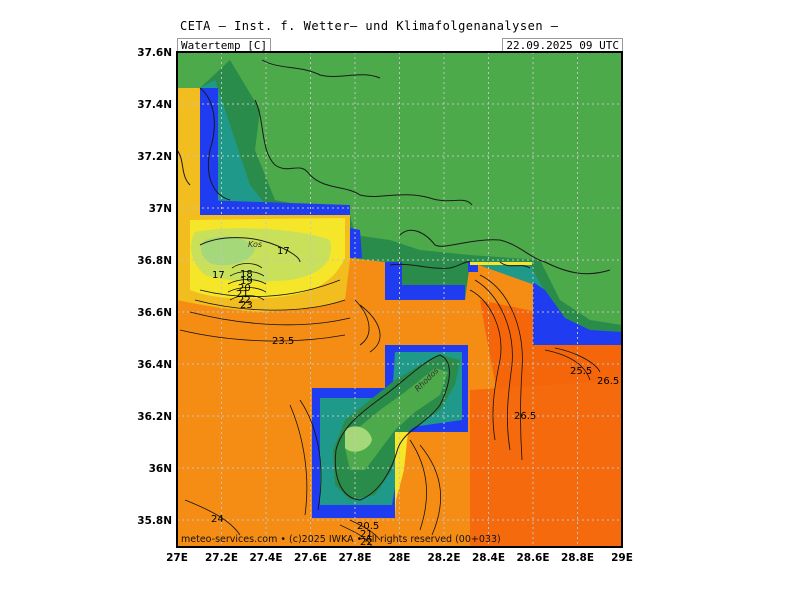 Image resolution: width=800 pixels, height=600 pixels. I want to click on x-tick-label: 28.8E, so click(577, 558).